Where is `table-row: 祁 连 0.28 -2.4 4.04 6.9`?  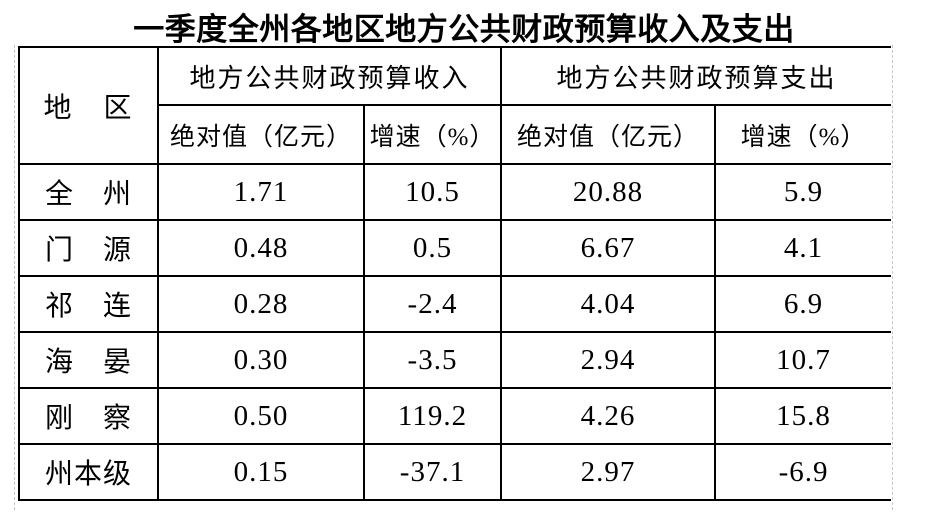 table-row: 祁 连 0.28 -2.4 4.04 6.9 is located at coordinates (455, 304).